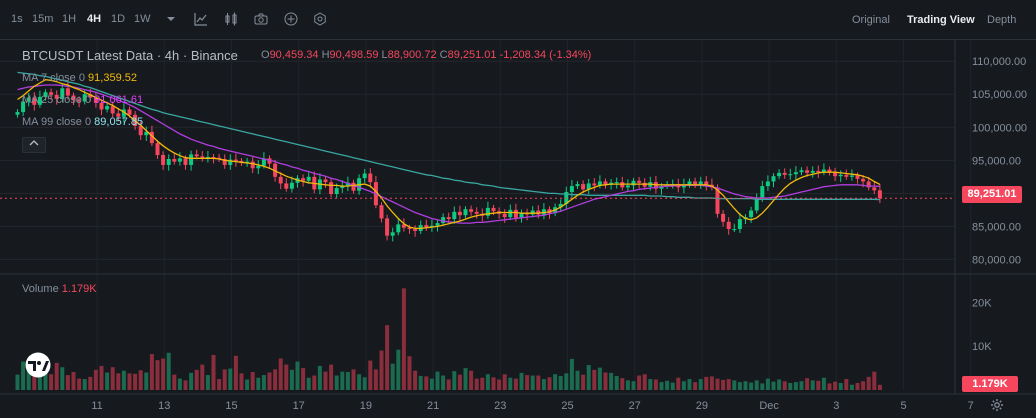  I want to click on chevron-down-icon, so click(171, 19).